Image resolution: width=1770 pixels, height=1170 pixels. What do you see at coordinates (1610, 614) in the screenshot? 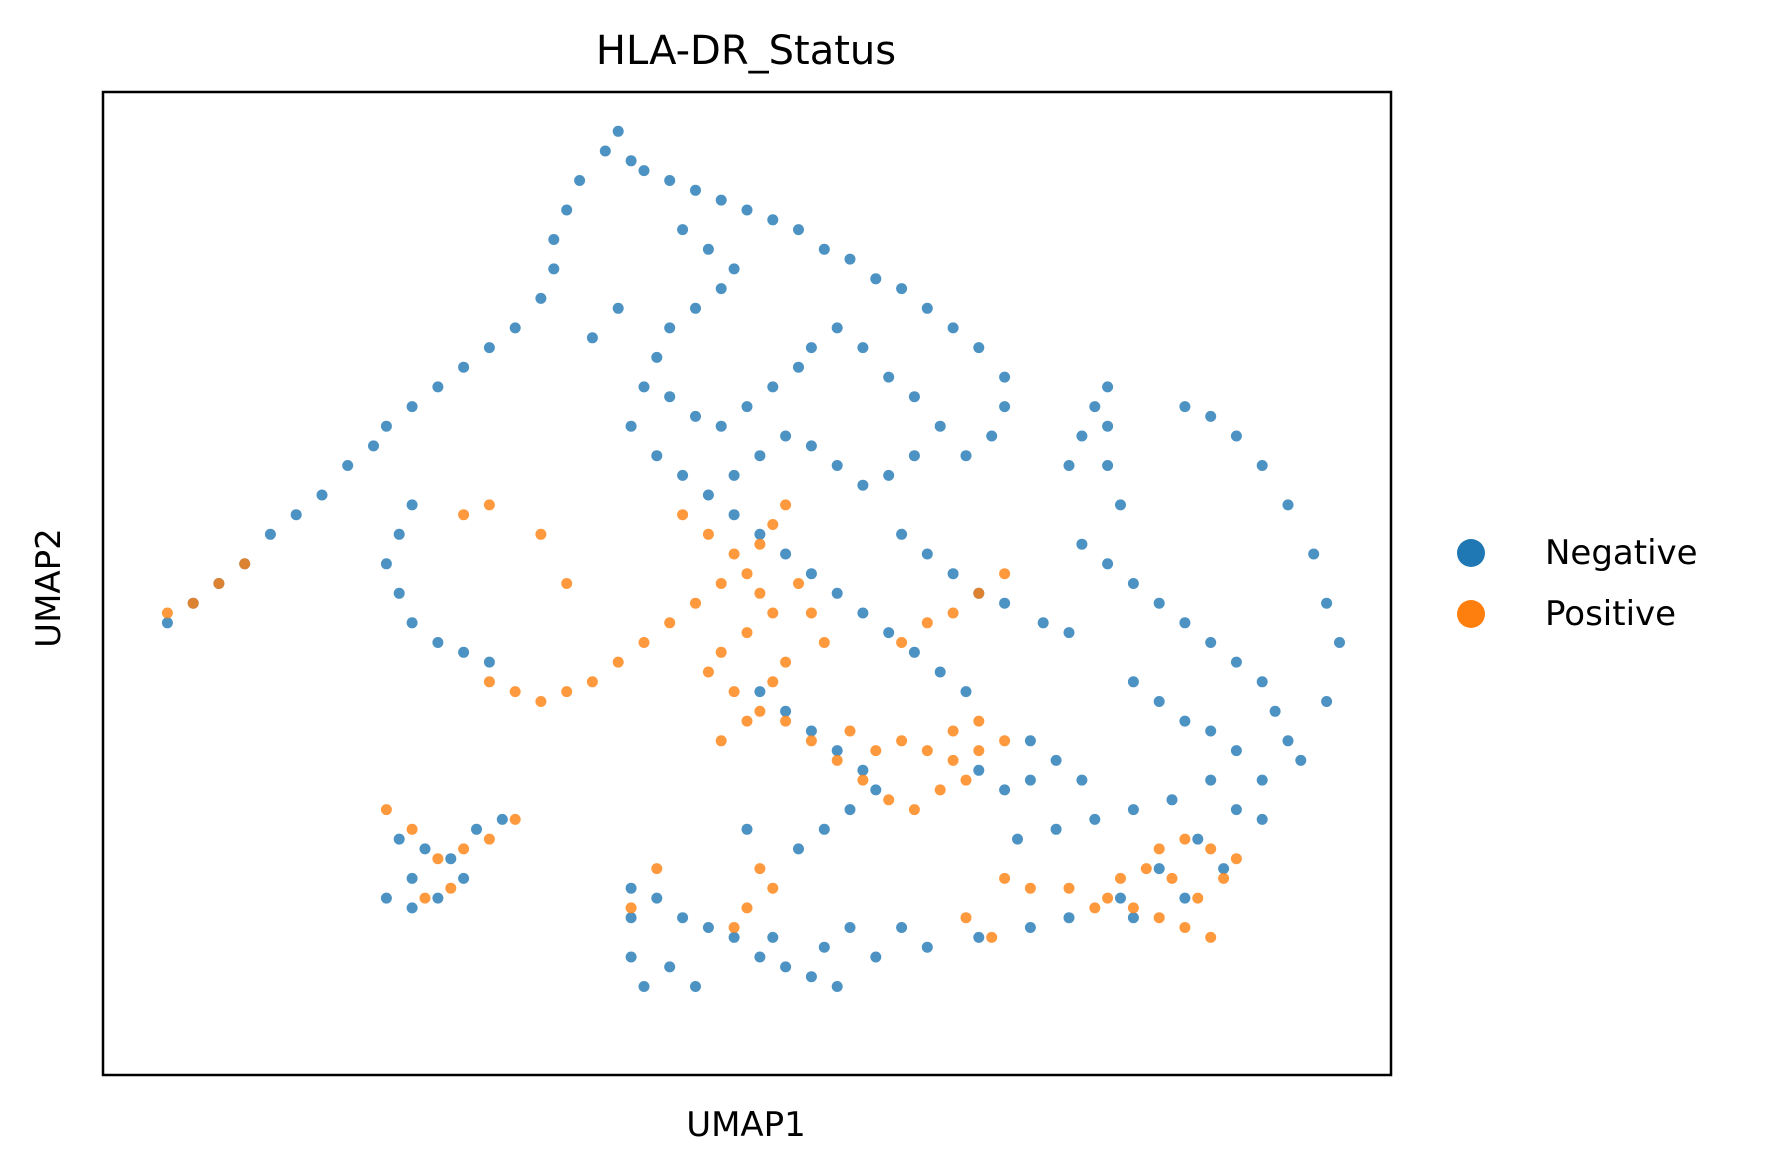
I see `legend-label-positive: Positive` at bounding box center [1610, 614].